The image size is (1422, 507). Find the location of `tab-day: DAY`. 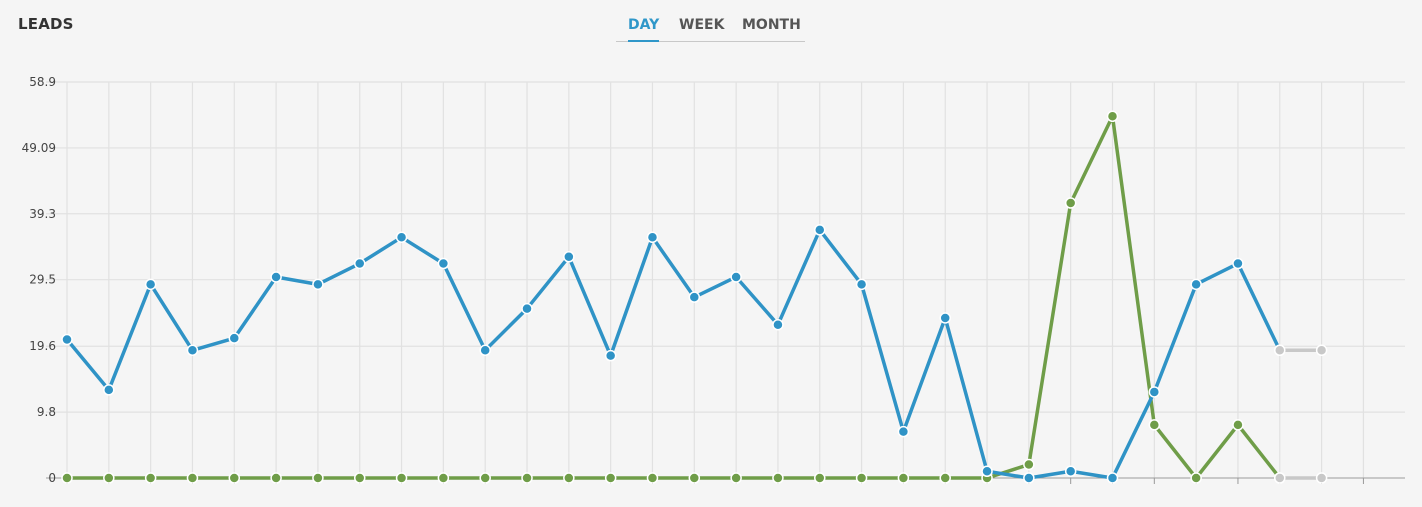

tab-day: DAY is located at coordinates (644, 29).